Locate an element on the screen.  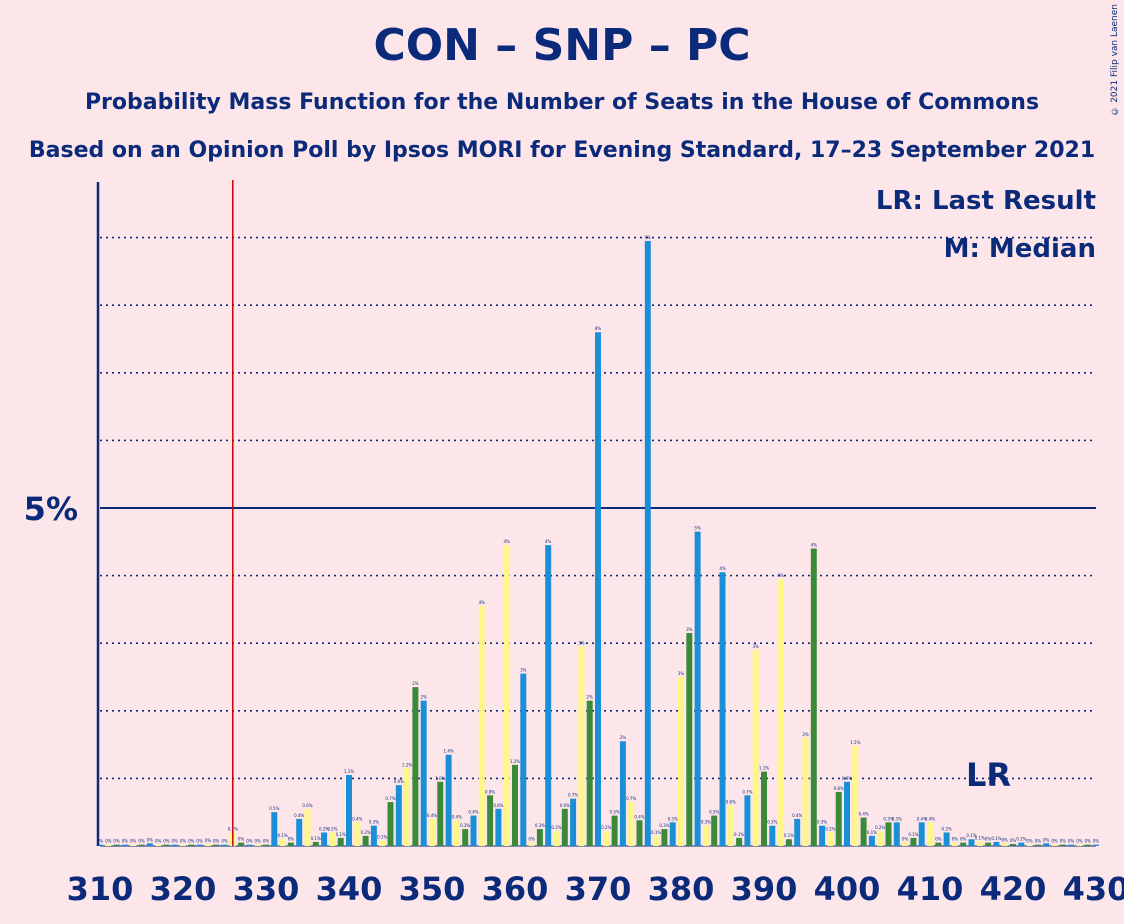
bar-label-seat-418: 0.1% is located at coordinates (996, 838).